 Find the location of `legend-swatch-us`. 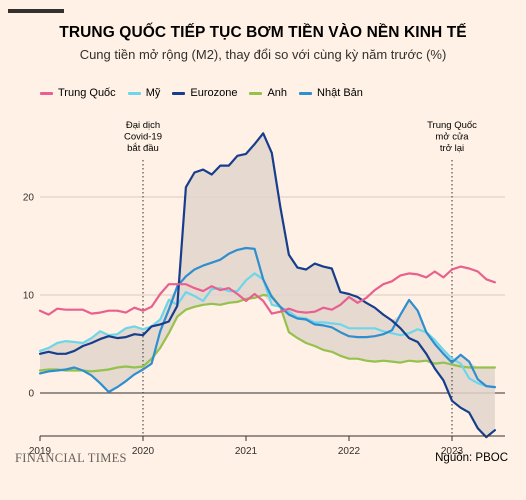

legend-swatch-us is located at coordinates (134, 93).